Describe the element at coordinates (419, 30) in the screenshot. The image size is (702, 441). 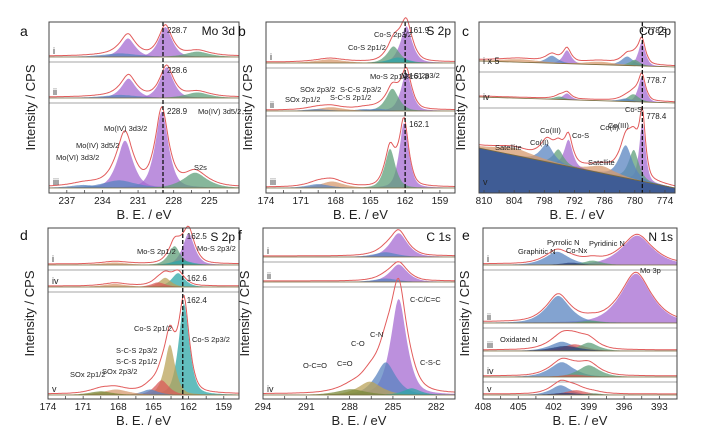
I see `peak-position-label: 161.9` at that location.